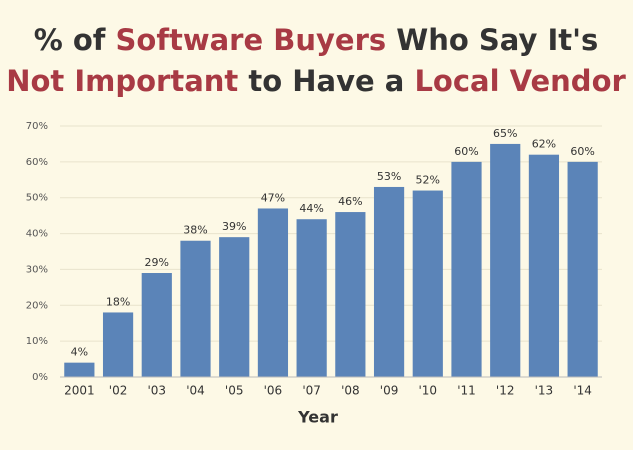  Describe the element at coordinates (37, 305) in the screenshot. I see `y-tick-label: 20%` at that location.